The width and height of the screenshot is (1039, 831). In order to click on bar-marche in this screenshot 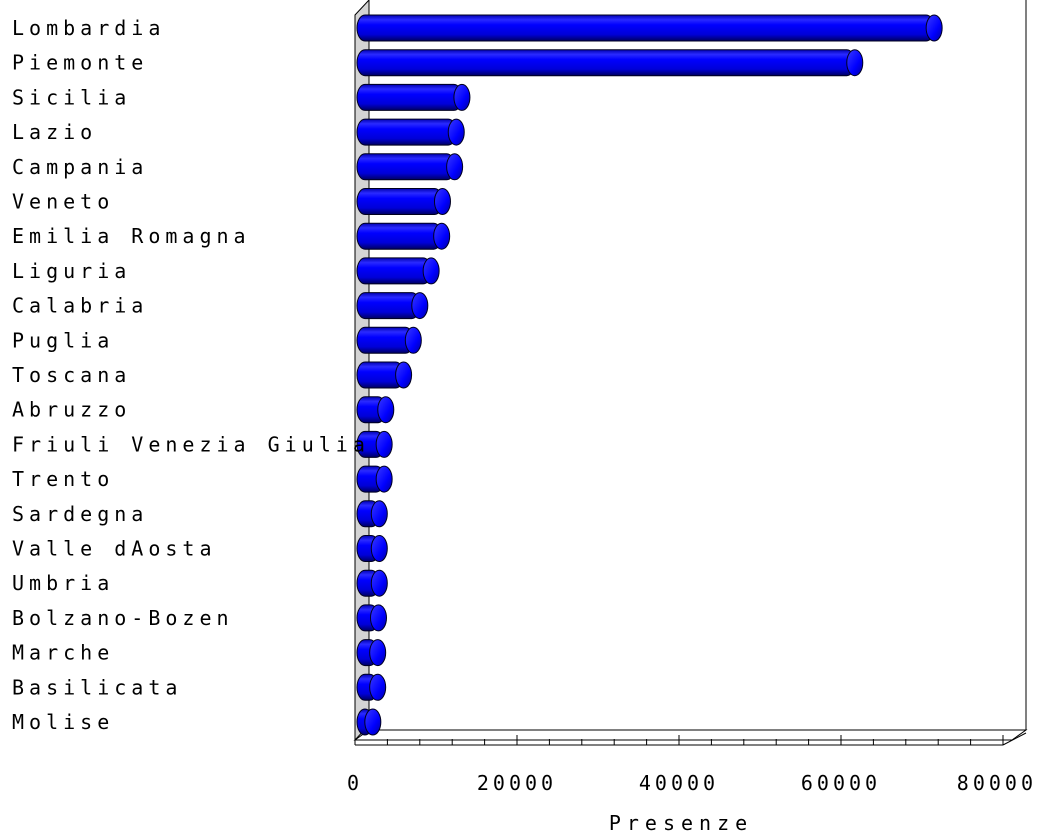, I will do `click(371, 653)`.